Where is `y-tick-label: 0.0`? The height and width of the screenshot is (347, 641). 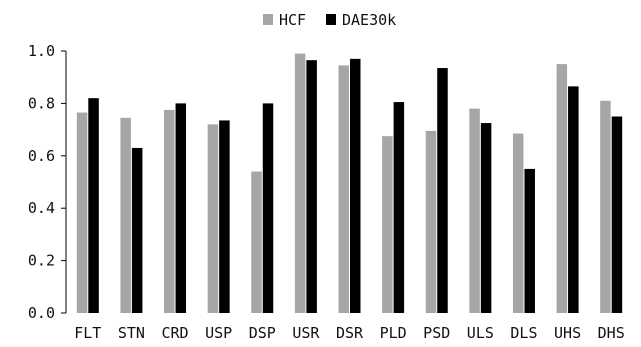
y-tick-label: 0.0 is located at coordinates (41, 313).